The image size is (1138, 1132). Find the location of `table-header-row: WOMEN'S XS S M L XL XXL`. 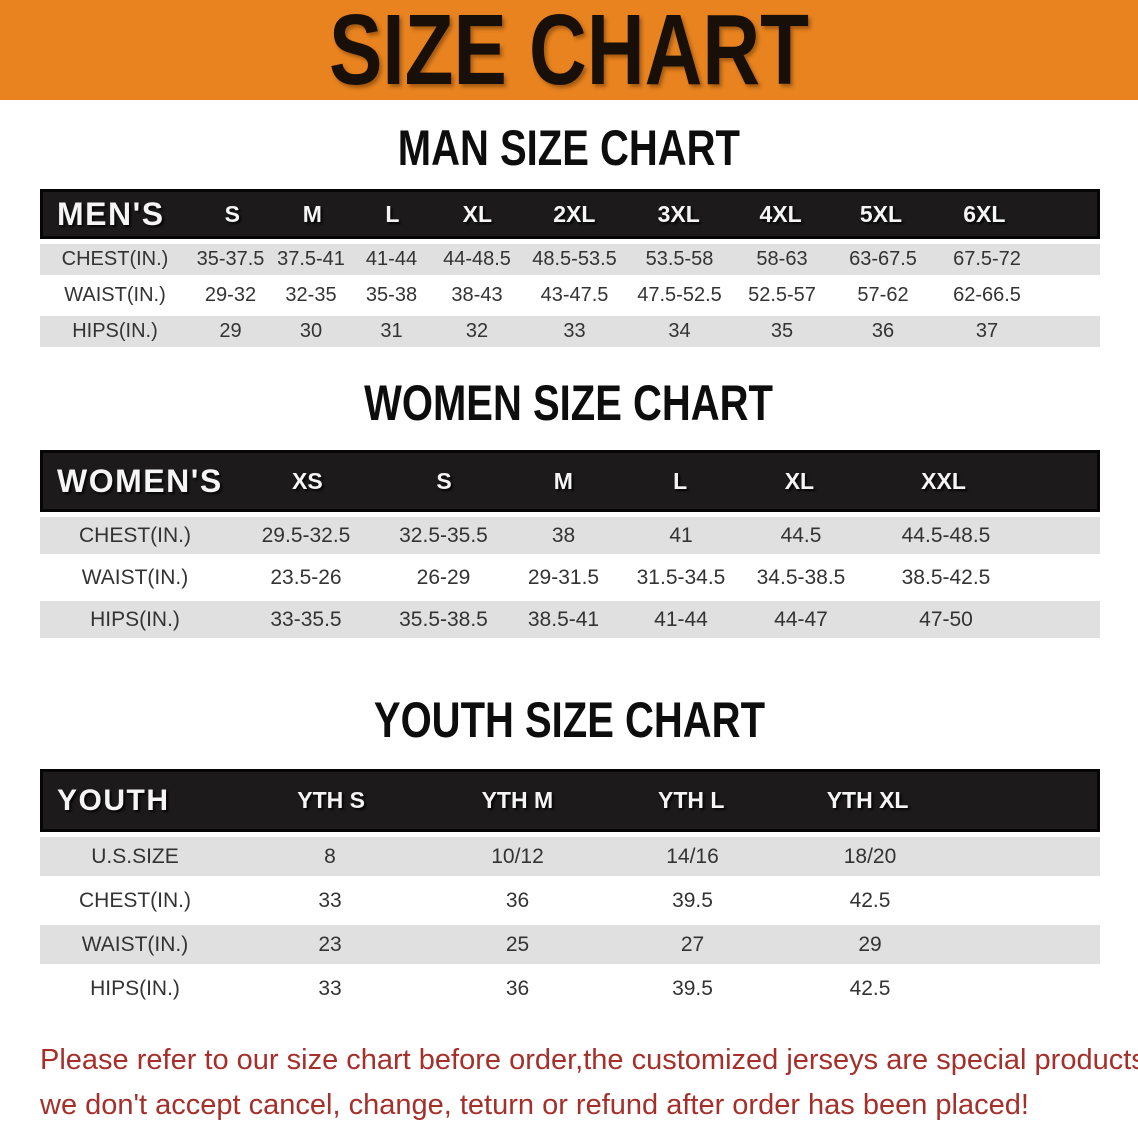

table-header-row: WOMEN'S XS S M L XL XXL is located at coordinates (570, 481).